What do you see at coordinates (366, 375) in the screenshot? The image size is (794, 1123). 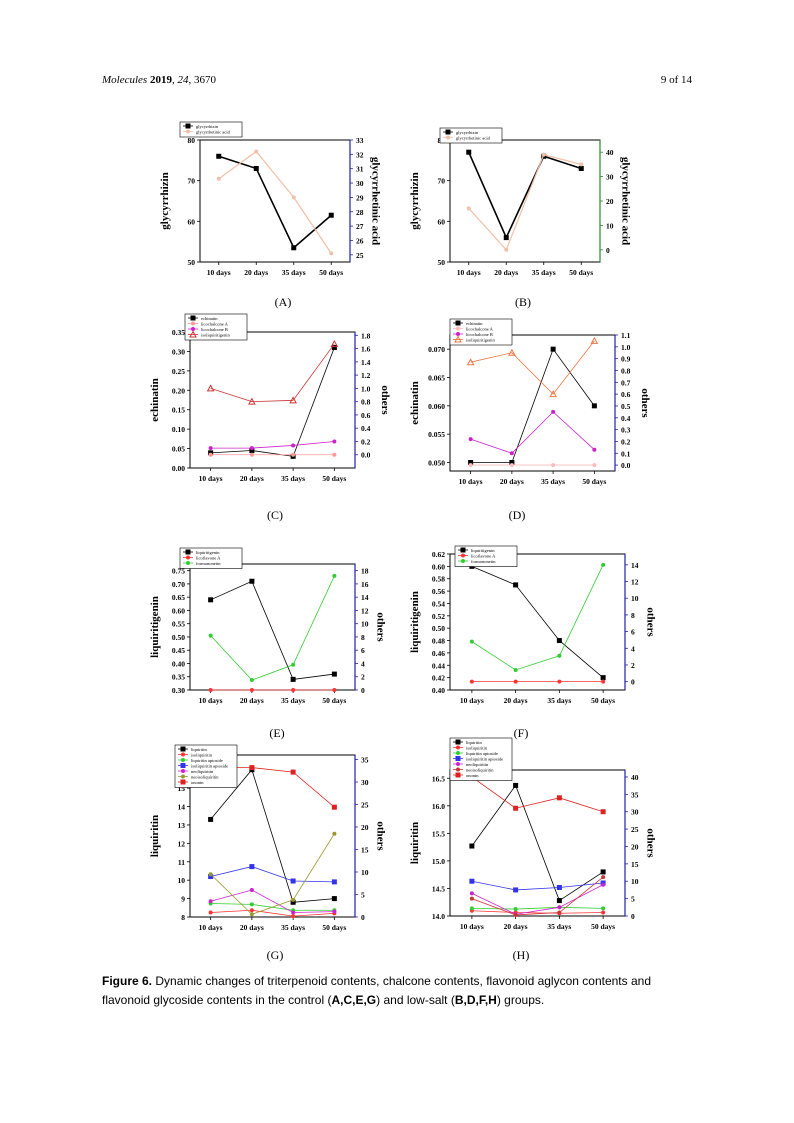 I see `y2-tick-label: 1.2` at bounding box center [366, 375].